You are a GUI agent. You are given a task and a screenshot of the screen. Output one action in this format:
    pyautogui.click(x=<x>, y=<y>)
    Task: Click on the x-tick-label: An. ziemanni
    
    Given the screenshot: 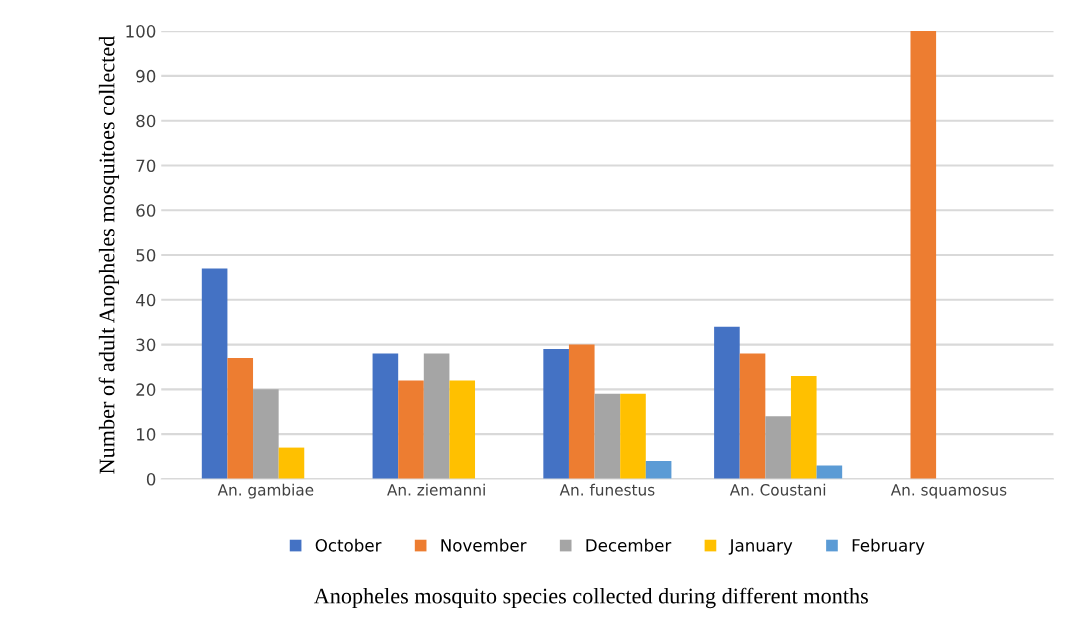 What is the action you would take?
    pyautogui.click(x=436, y=489)
    